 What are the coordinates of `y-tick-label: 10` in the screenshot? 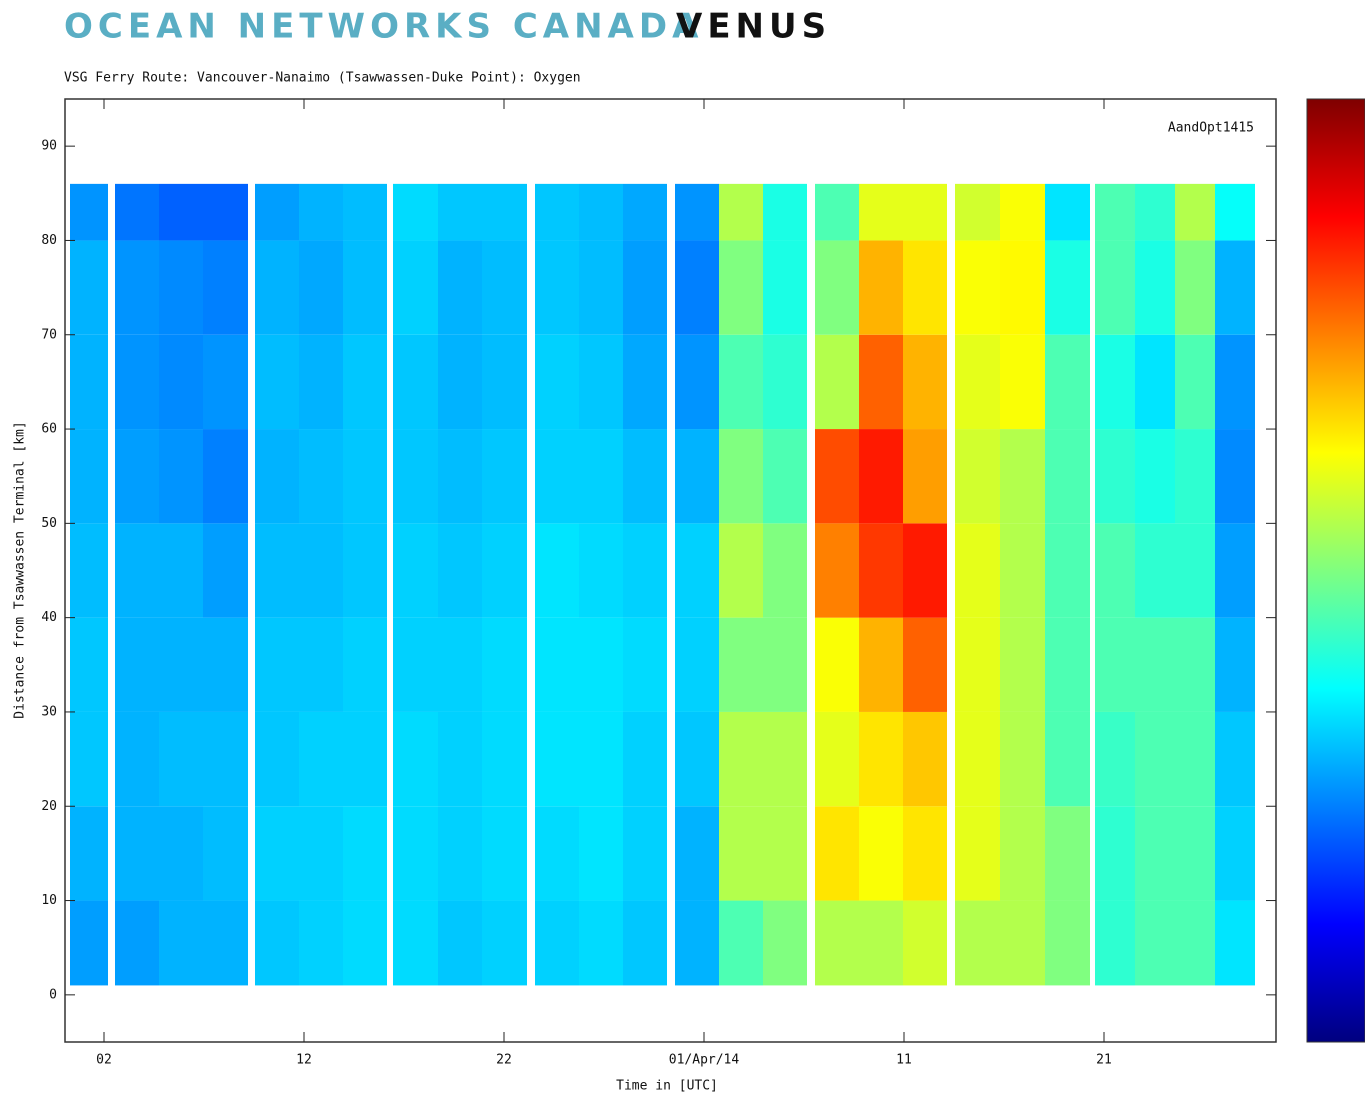 It's located at (49, 900).